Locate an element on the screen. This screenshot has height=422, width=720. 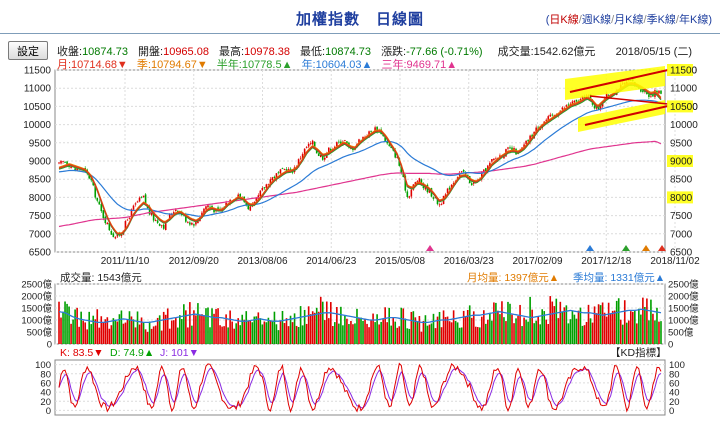
period-link-yearly: 年K線 is located at coordinates (693, 20).